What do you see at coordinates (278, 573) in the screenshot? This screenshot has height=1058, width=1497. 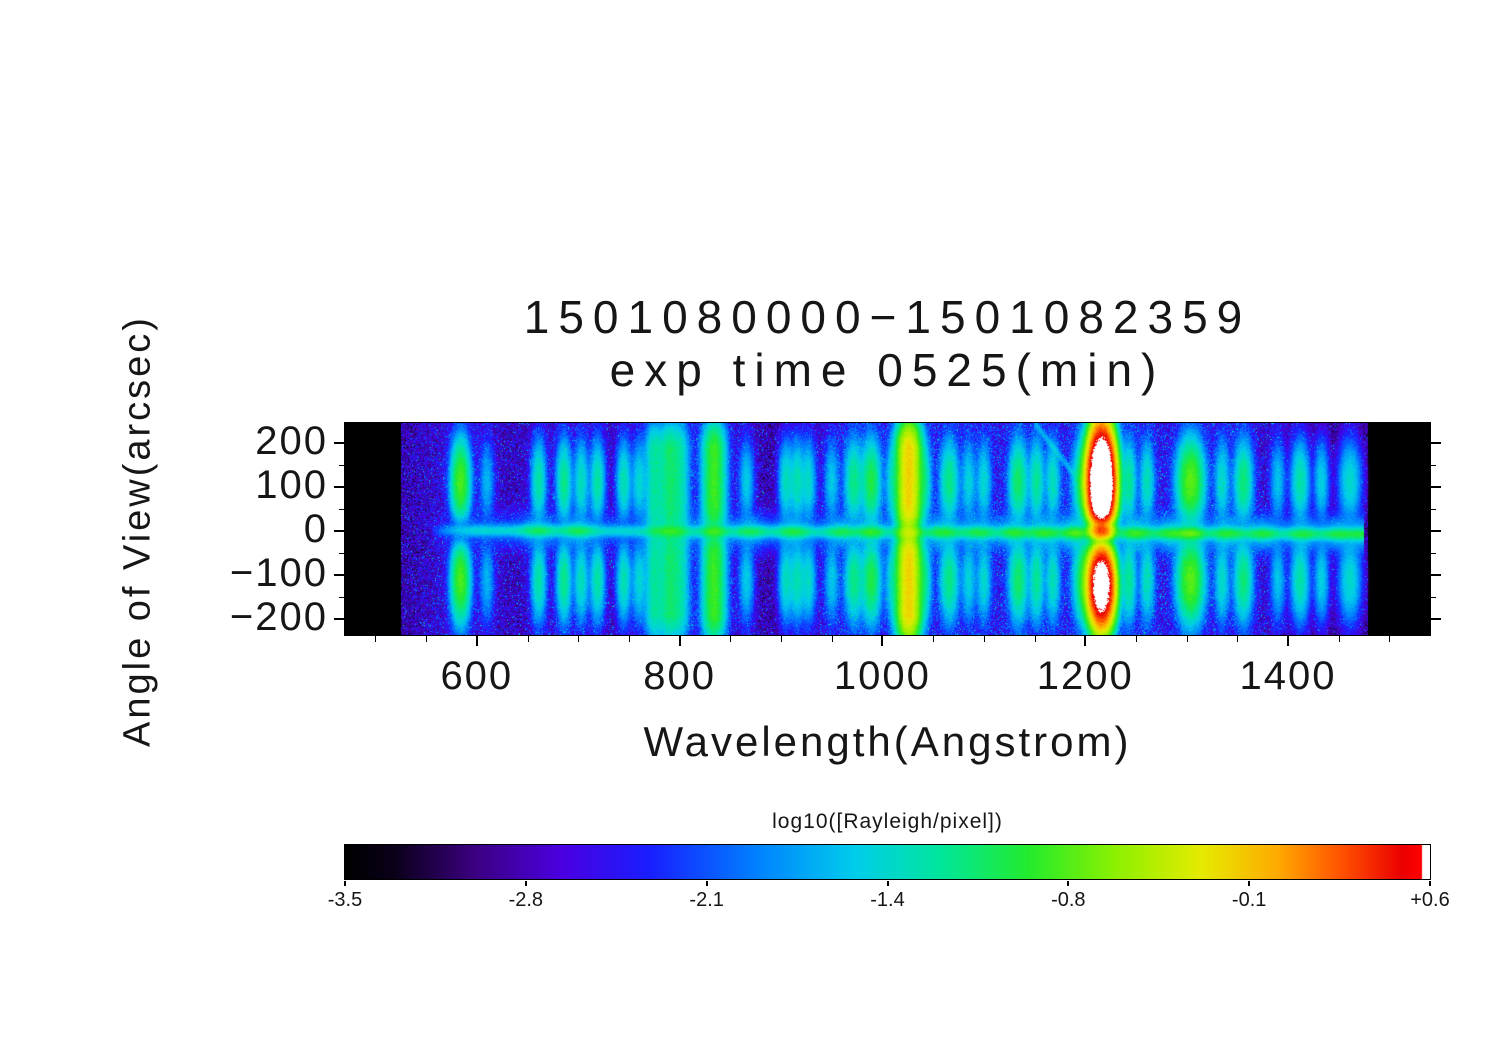 I see `y-tick-label: −100` at bounding box center [278, 573].